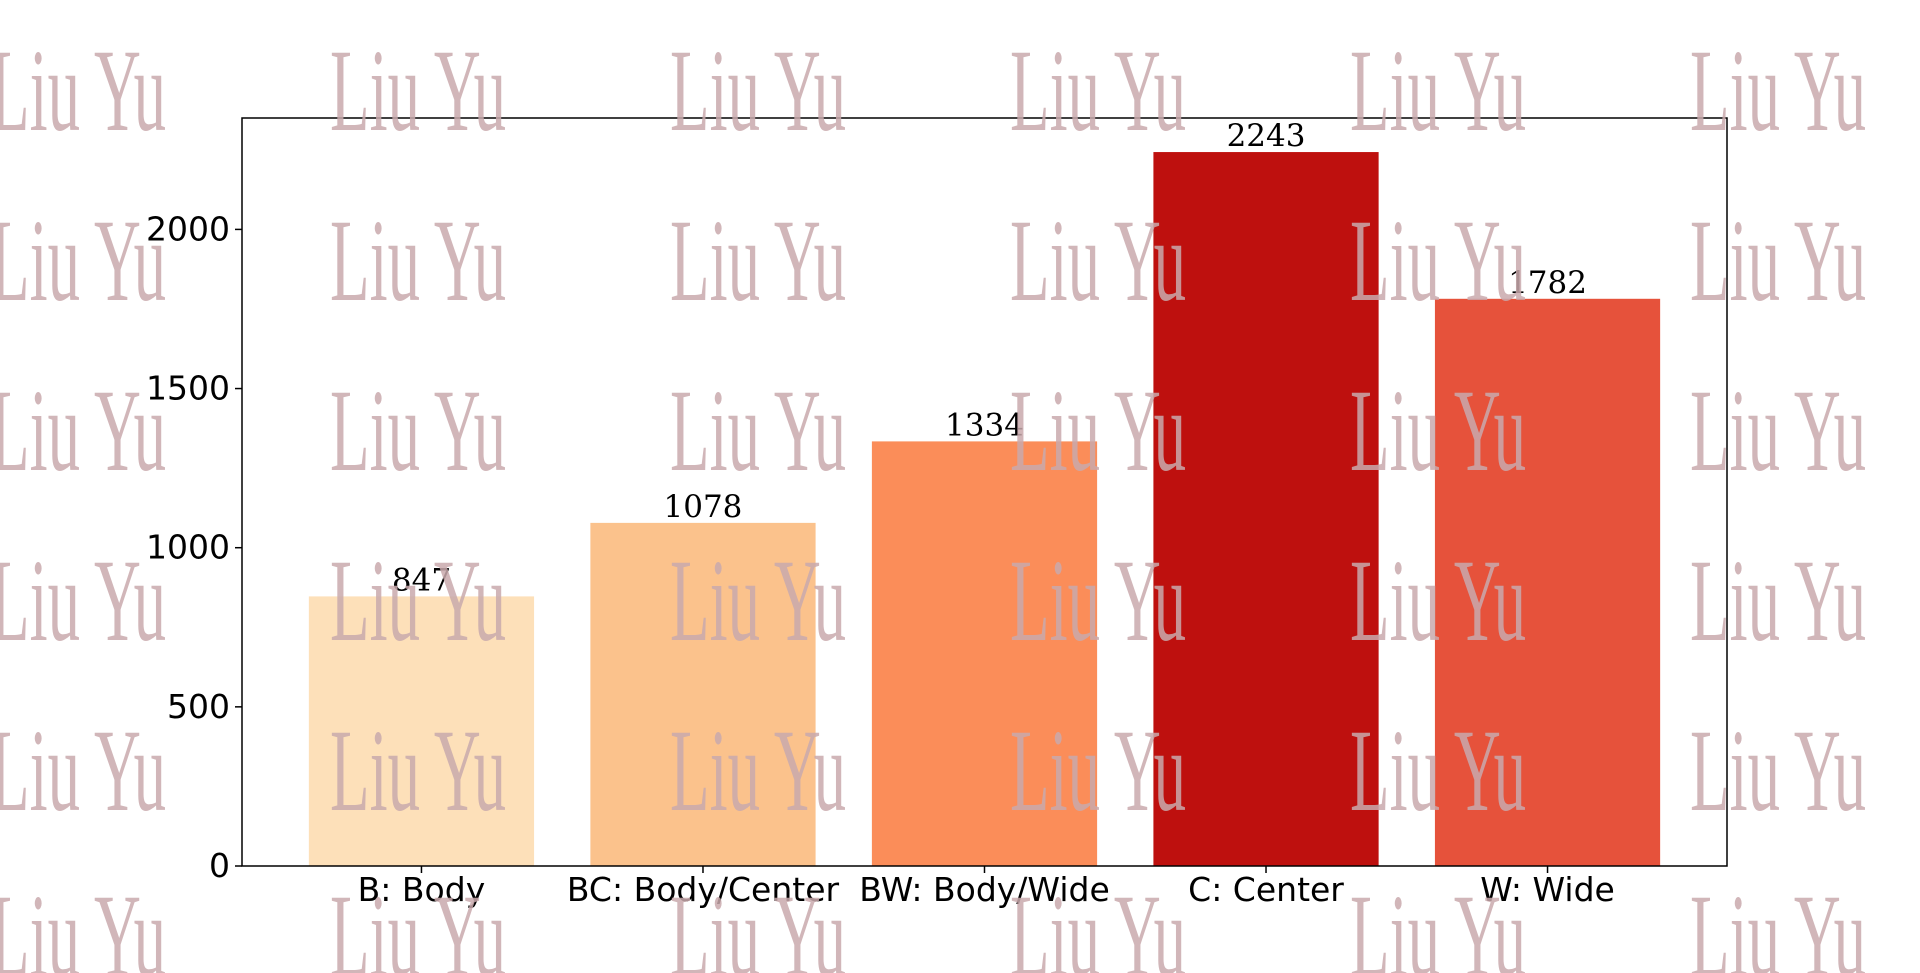  Describe the element at coordinates (219, 865) in the screenshot. I see `y-tick-label: 0` at that location.